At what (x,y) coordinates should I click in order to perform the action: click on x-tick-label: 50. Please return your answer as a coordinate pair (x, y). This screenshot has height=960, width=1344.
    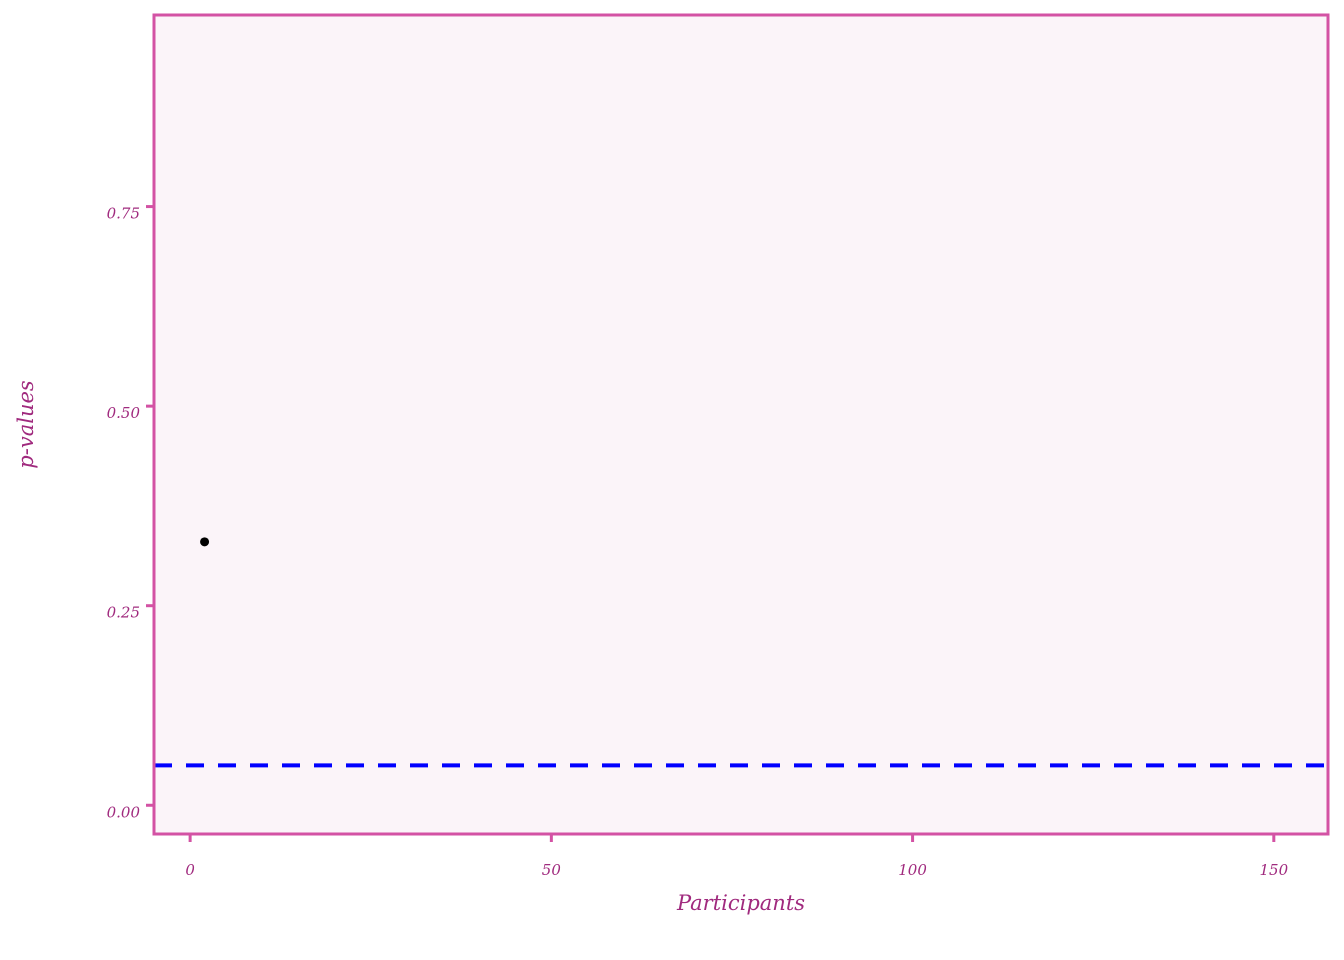
    Looking at the image, I should click on (552, 870).